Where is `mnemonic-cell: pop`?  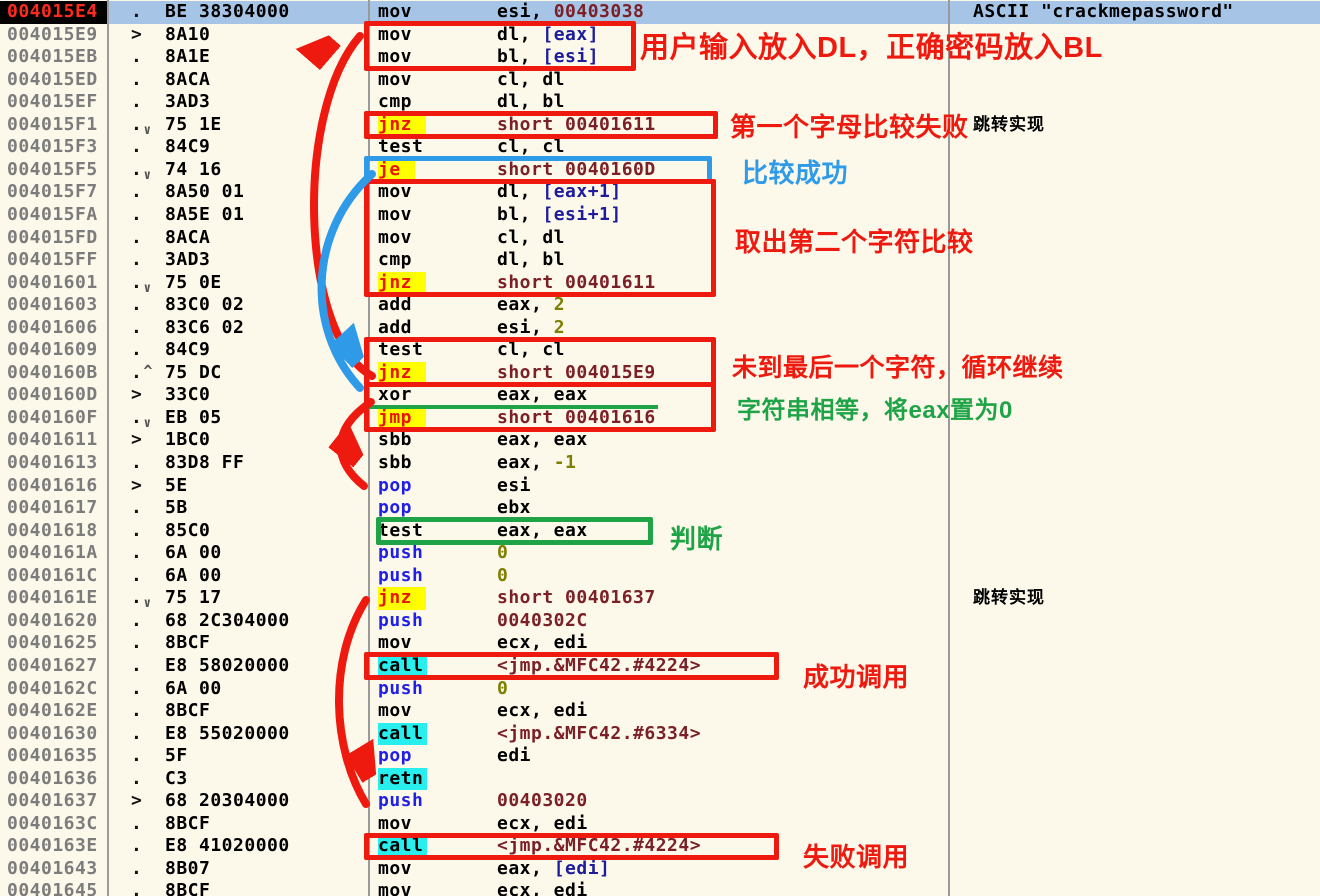
mnemonic-cell: pop is located at coordinates (395, 508).